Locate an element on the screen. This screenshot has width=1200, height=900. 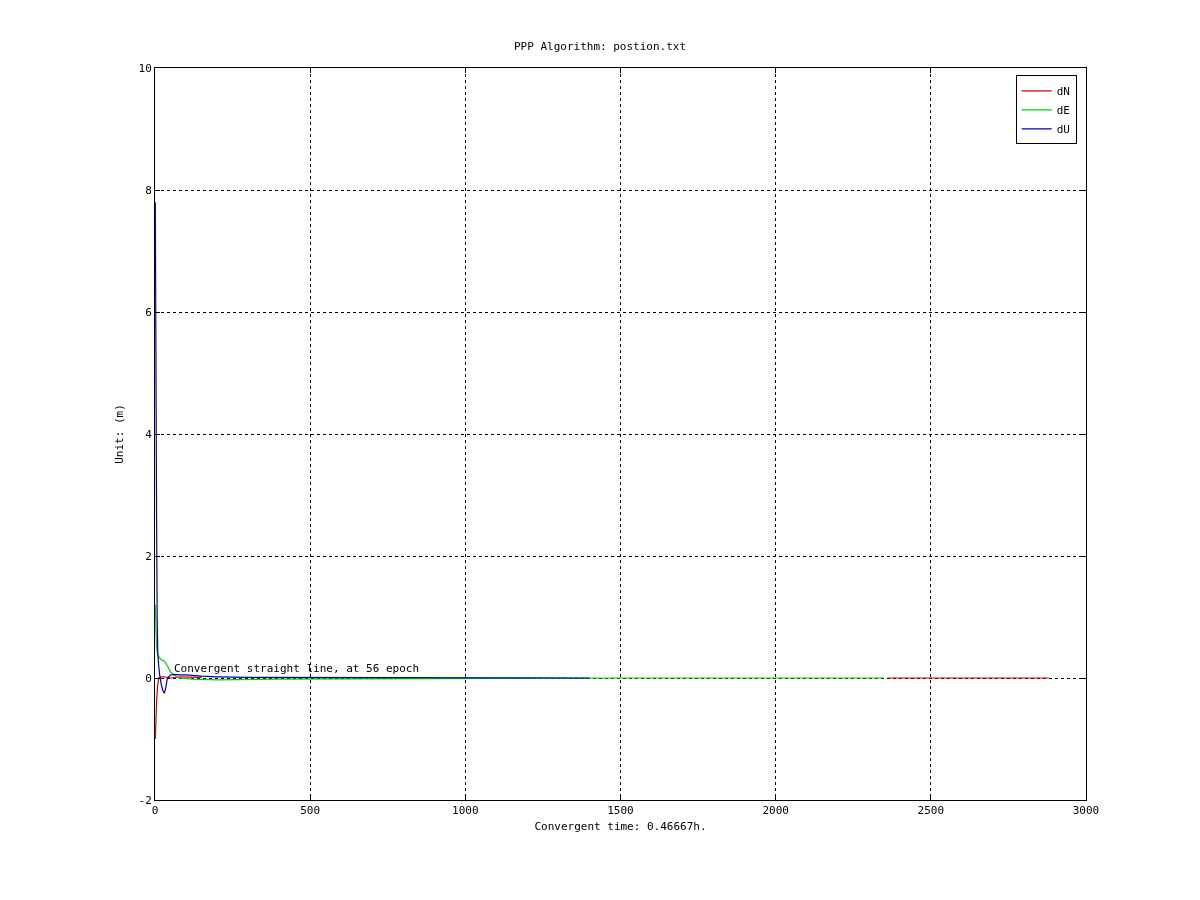
x-tick-label: 1500 is located at coordinates (620, 811).